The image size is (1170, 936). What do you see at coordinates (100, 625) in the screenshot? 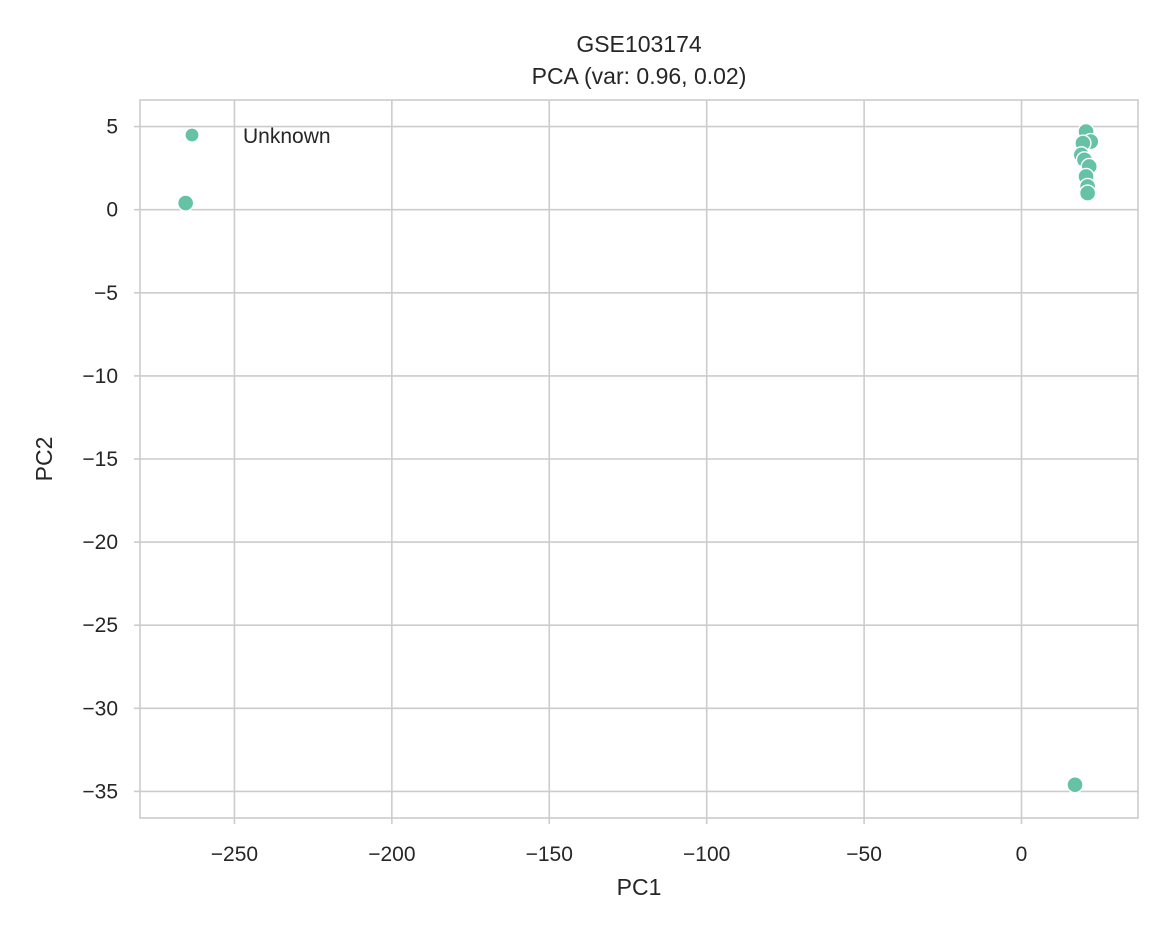
I see `y-tick-label: −25` at bounding box center [100, 625].